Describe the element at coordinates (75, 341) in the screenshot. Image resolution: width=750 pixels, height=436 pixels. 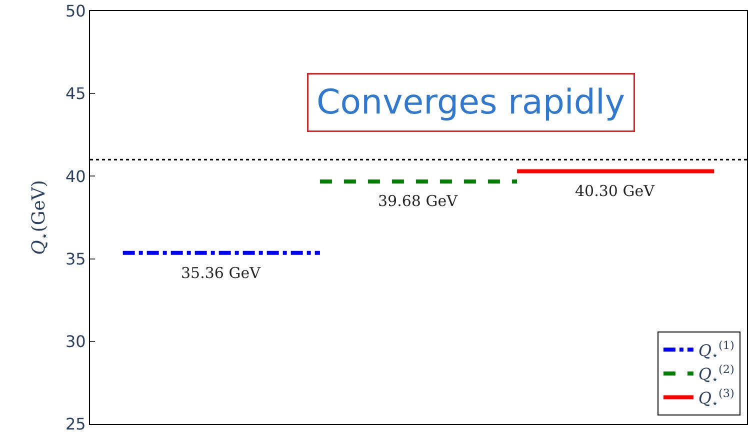
I see `y-tick-label: 30` at that location.